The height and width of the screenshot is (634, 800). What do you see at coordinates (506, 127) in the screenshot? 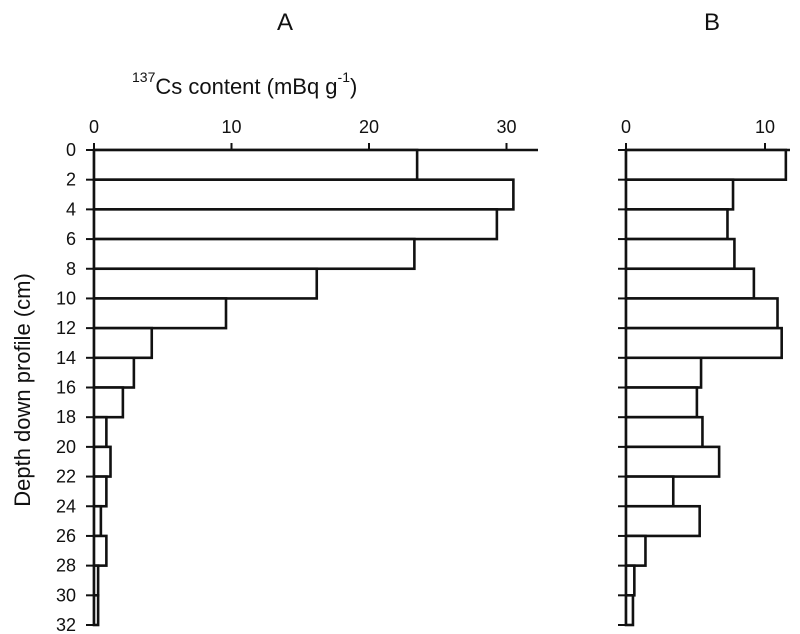
I see `a-x-tick-label: 30` at bounding box center [506, 127].